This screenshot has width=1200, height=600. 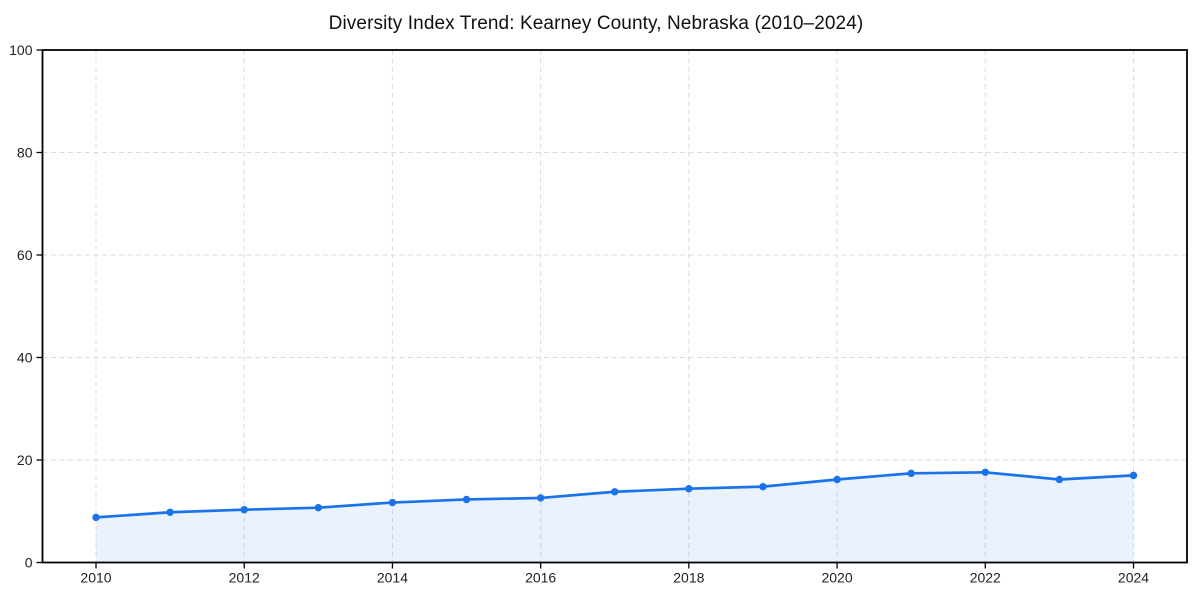 What do you see at coordinates (1133, 578) in the screenshot?
I see `x-tick-label: 2024` at bounding box center [1133, 578].